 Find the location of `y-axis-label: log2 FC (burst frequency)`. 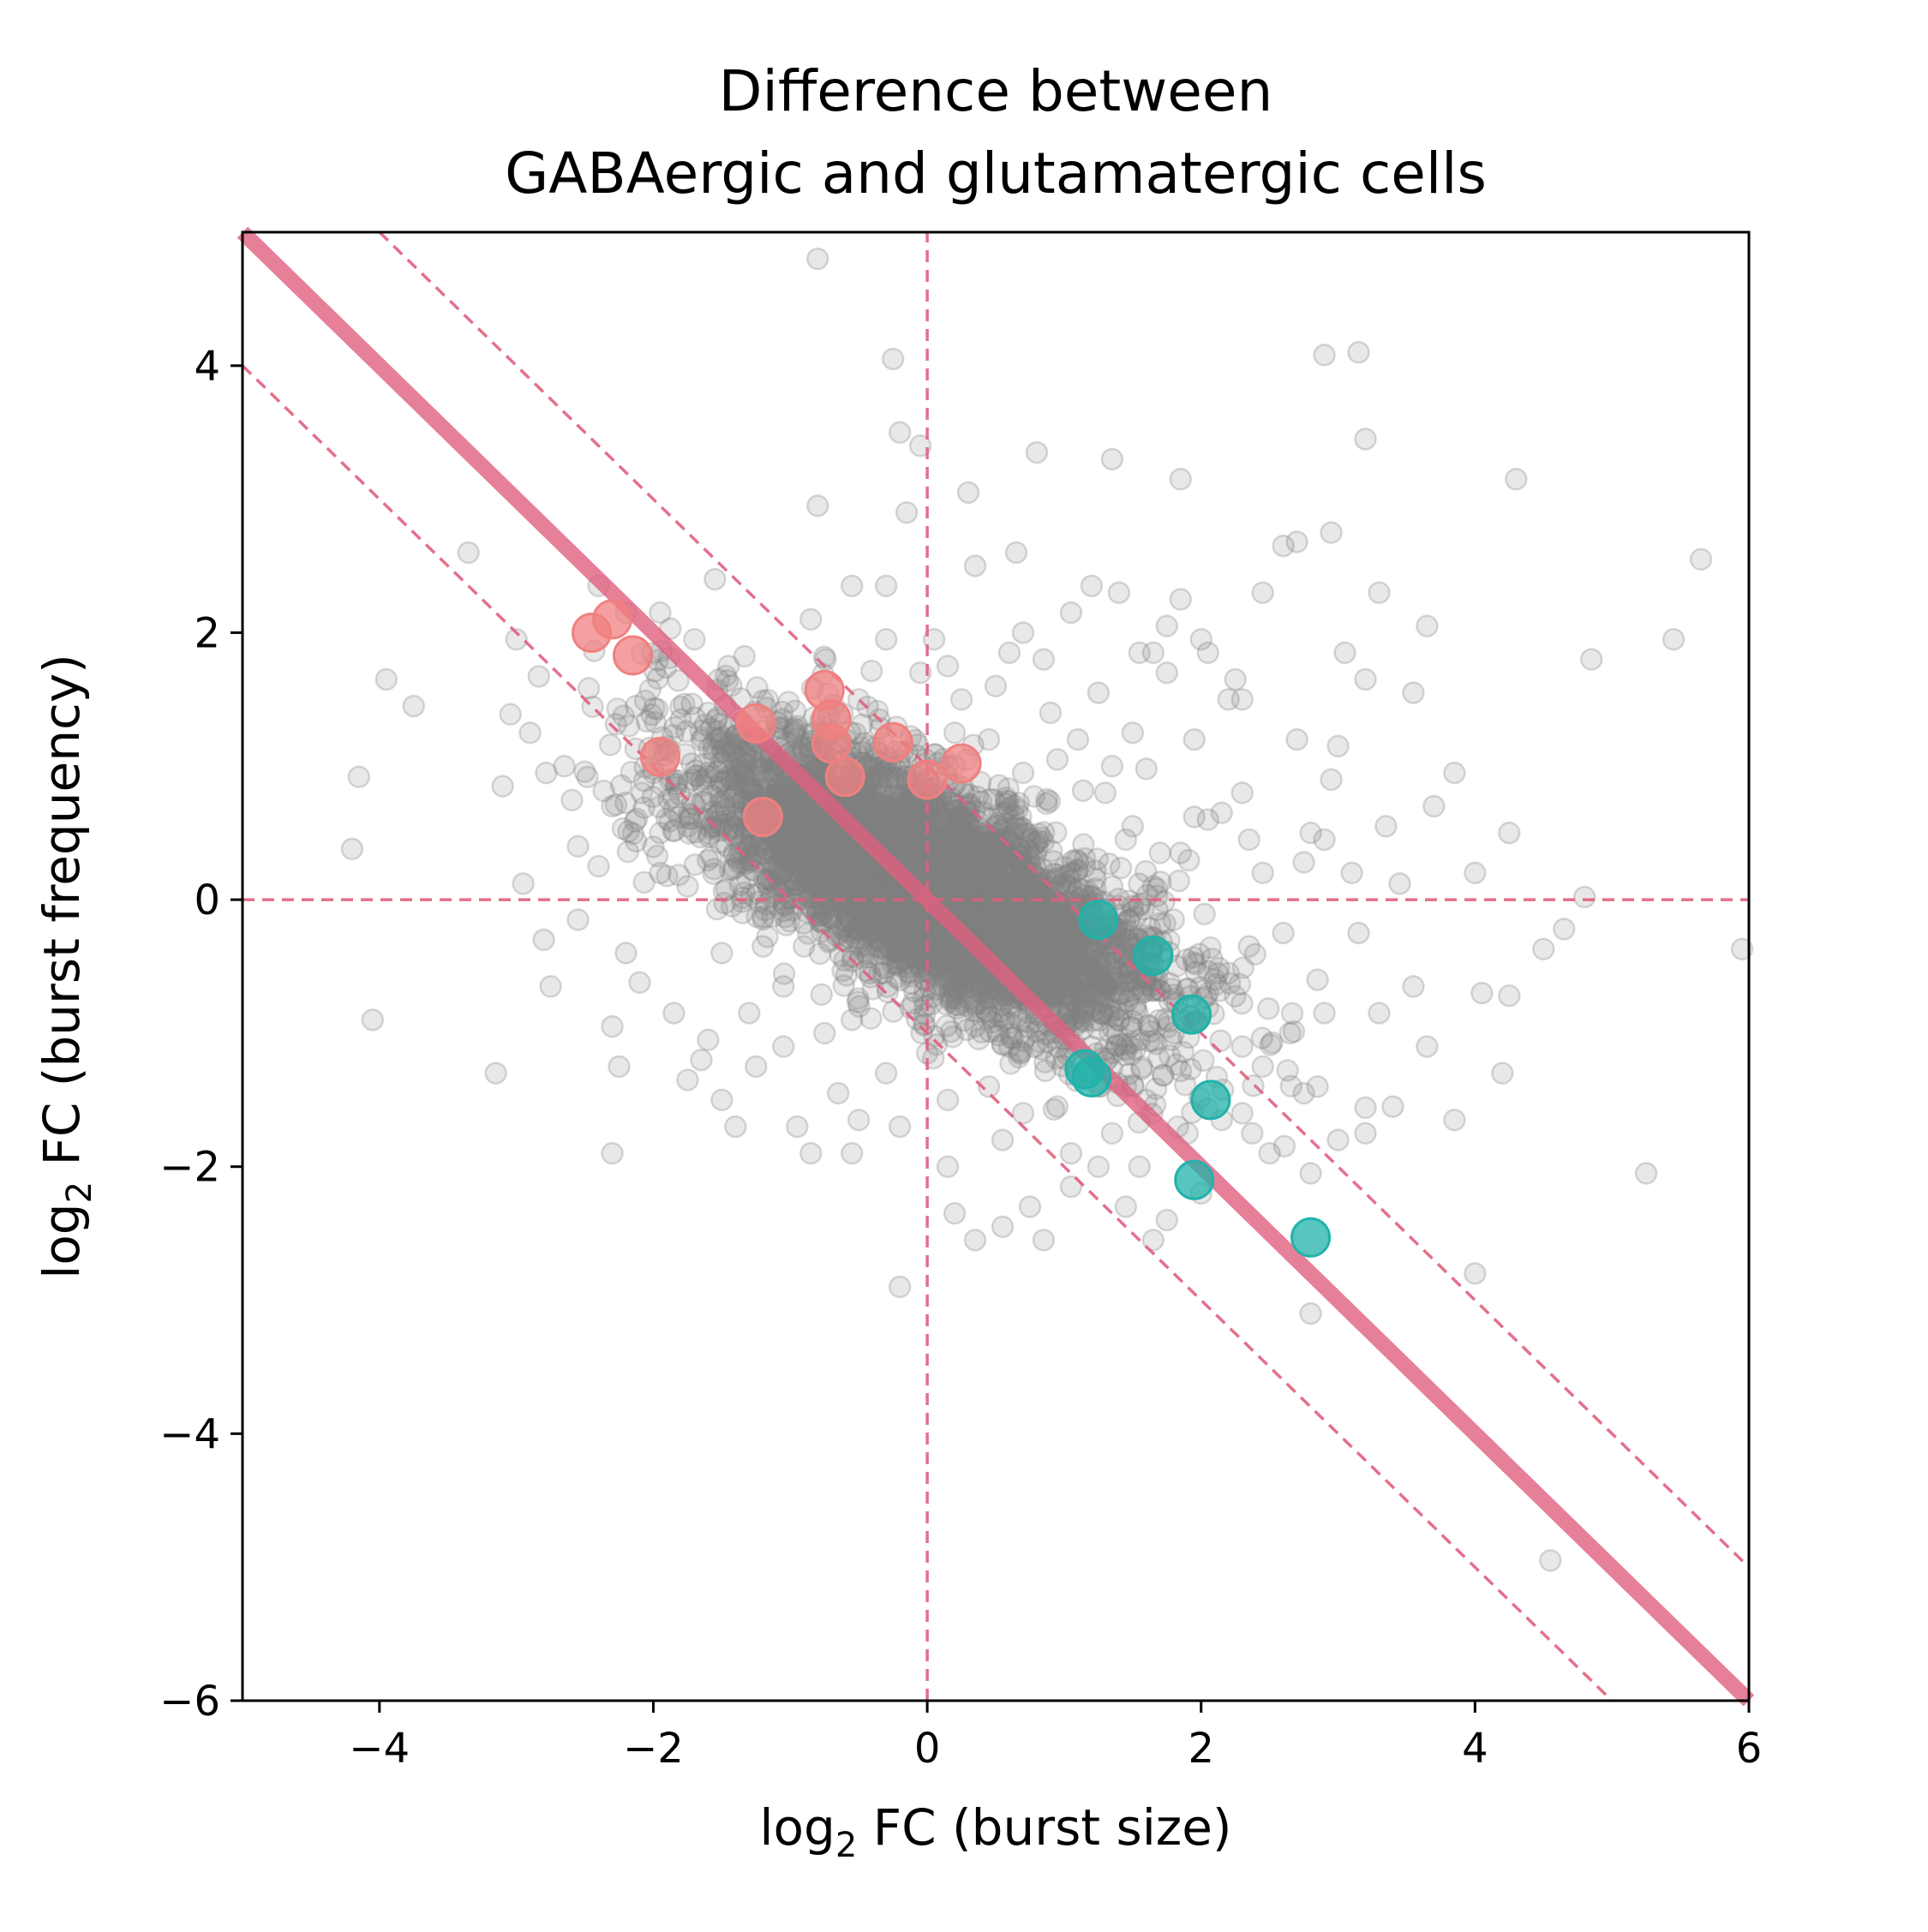

y-axis-label: log2 FC (burst frequency) is located at coordinates (66, 966).